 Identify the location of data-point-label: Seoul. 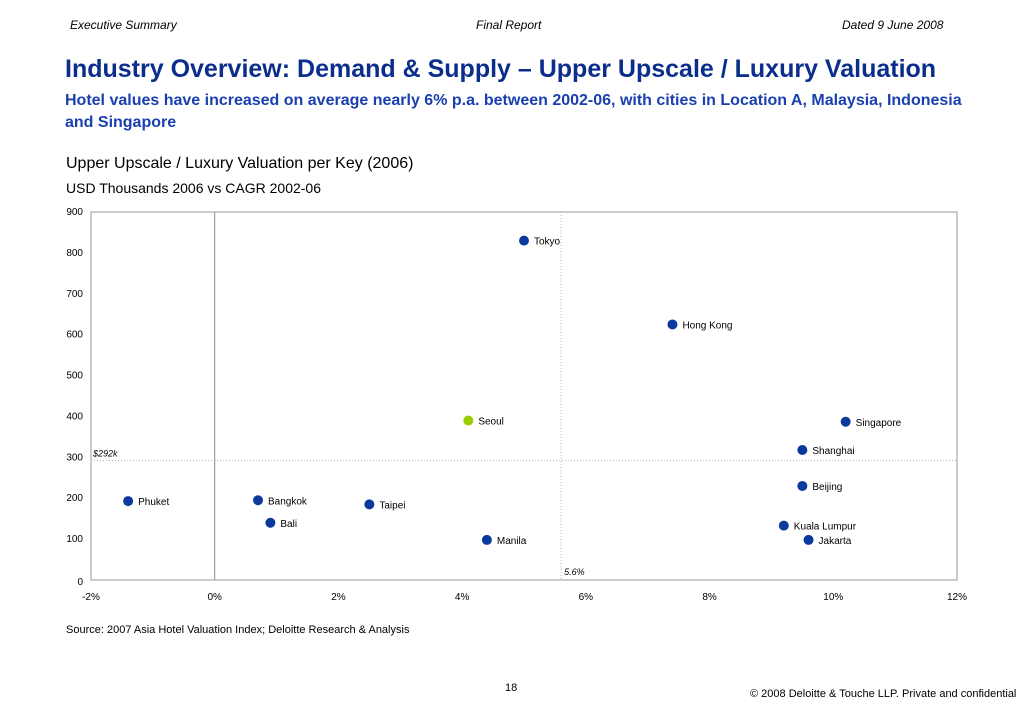
(491, 422).